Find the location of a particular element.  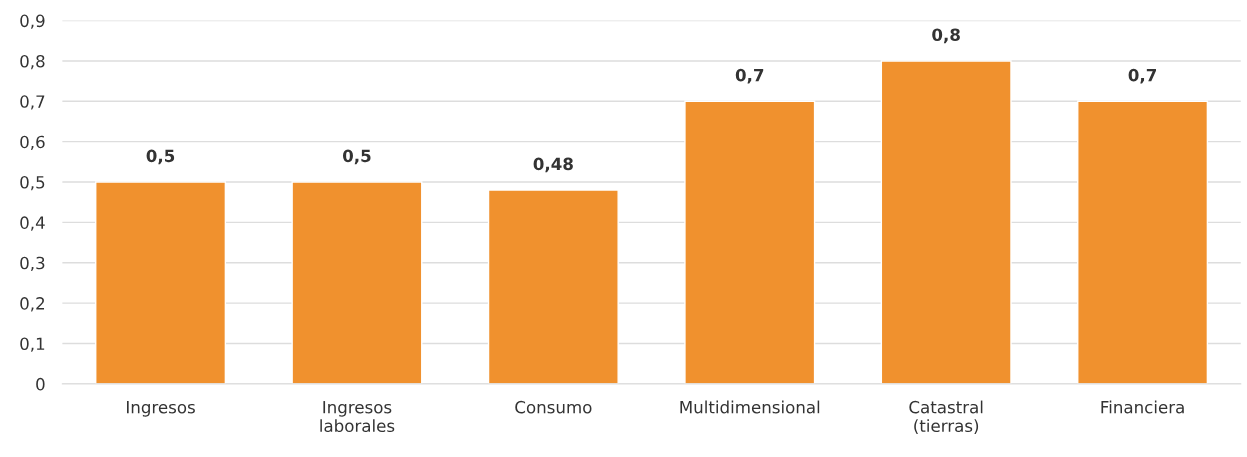

y-tick-label: 0,8 is located at coordinates (32, 62).